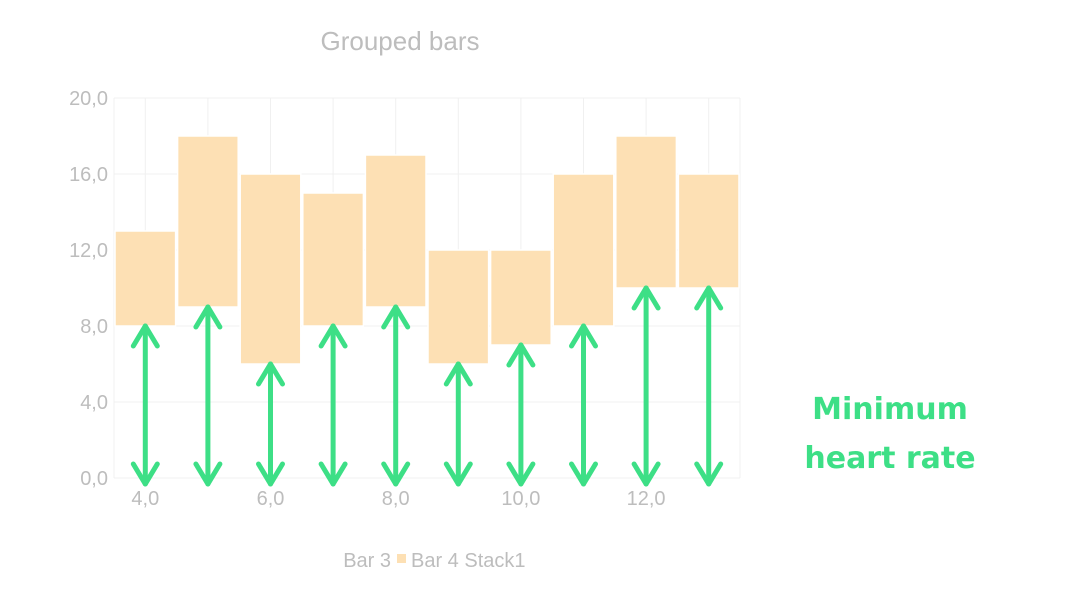  What do you see at coordinates (468, 561) in the screenshot?
I see `legend-item-bar-4-stack1: Bar 4 Stack1` at bounding box center [468, 561].